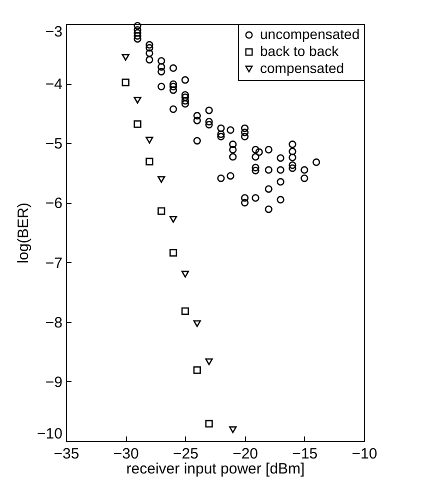 The width and height of the screenshot is (432, 489). Describe the element at coordinates (305, 454) in the screenshot. I see `x-tick-label: −15` at that location.